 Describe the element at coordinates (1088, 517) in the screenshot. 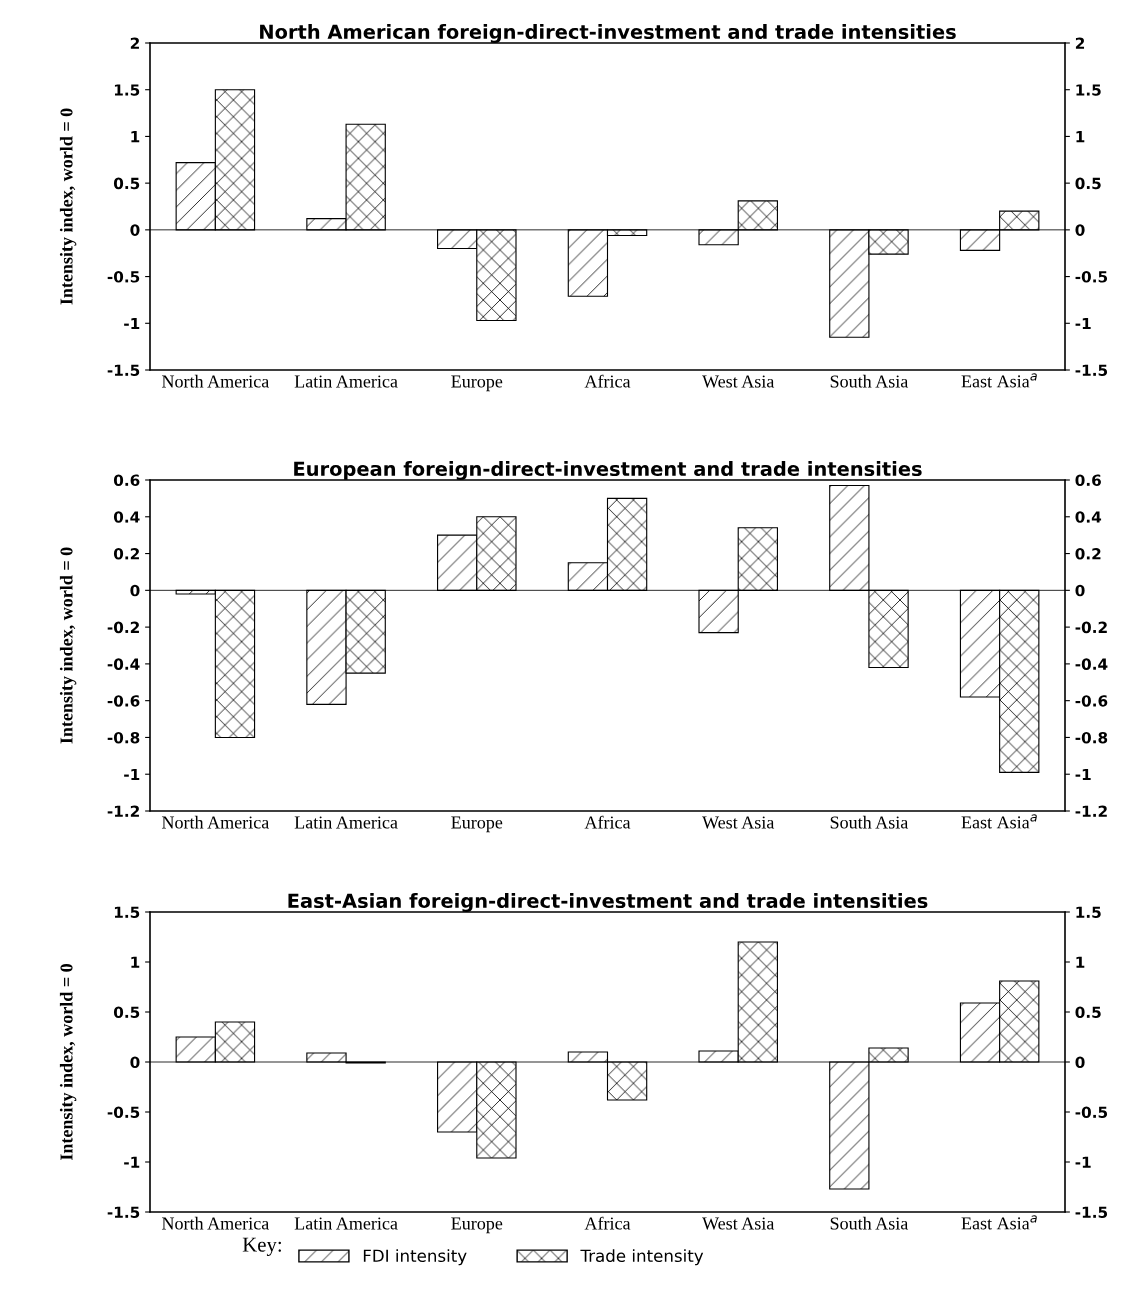

I see `y2-tick-label: 0.4` at that location.